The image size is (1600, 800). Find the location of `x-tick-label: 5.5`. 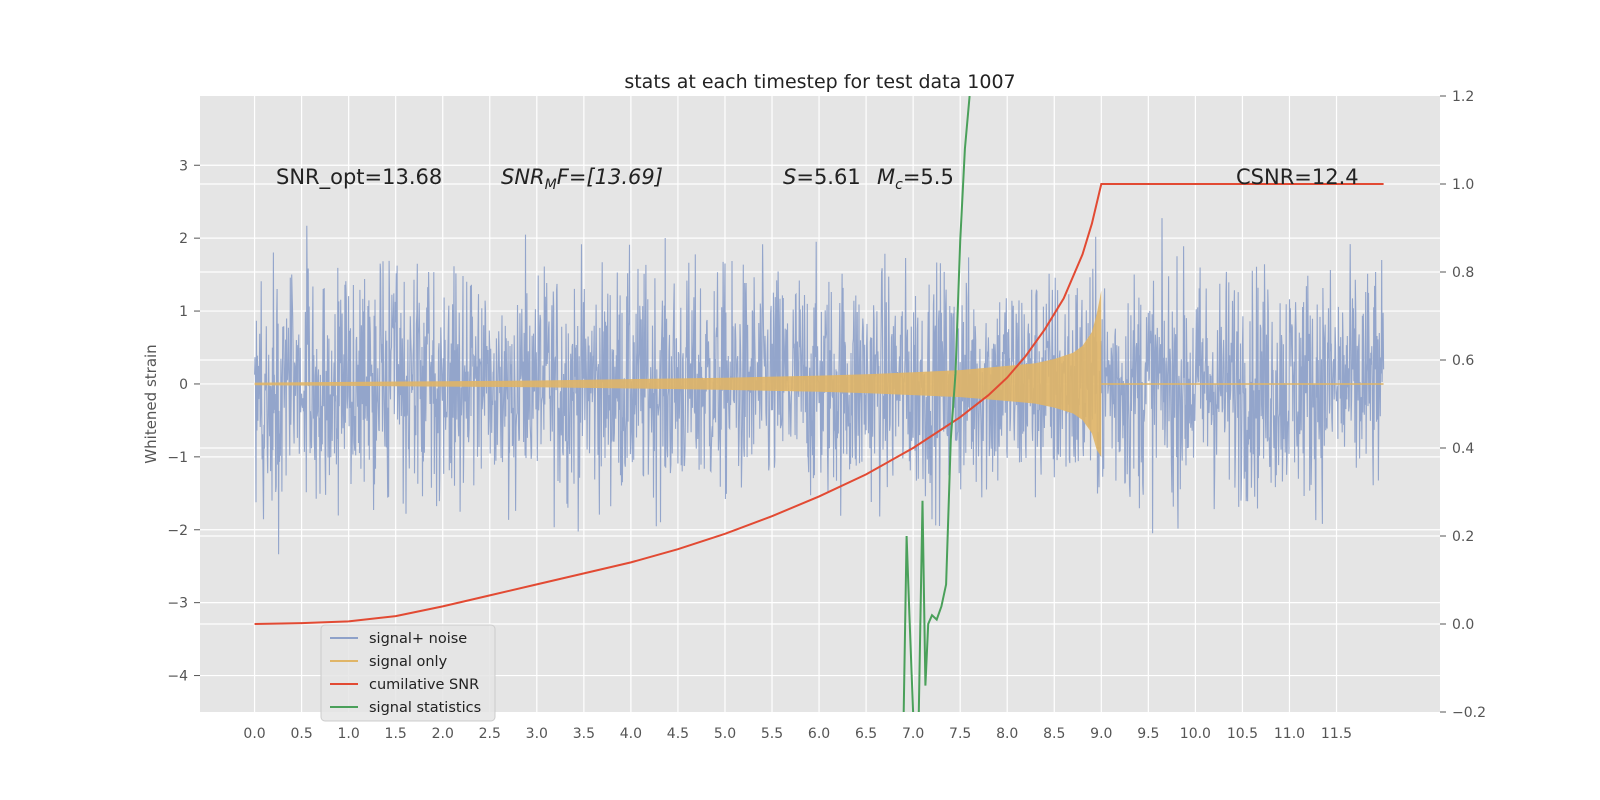

x-tick-label: 5.5 is located at coordinates (772, 734).